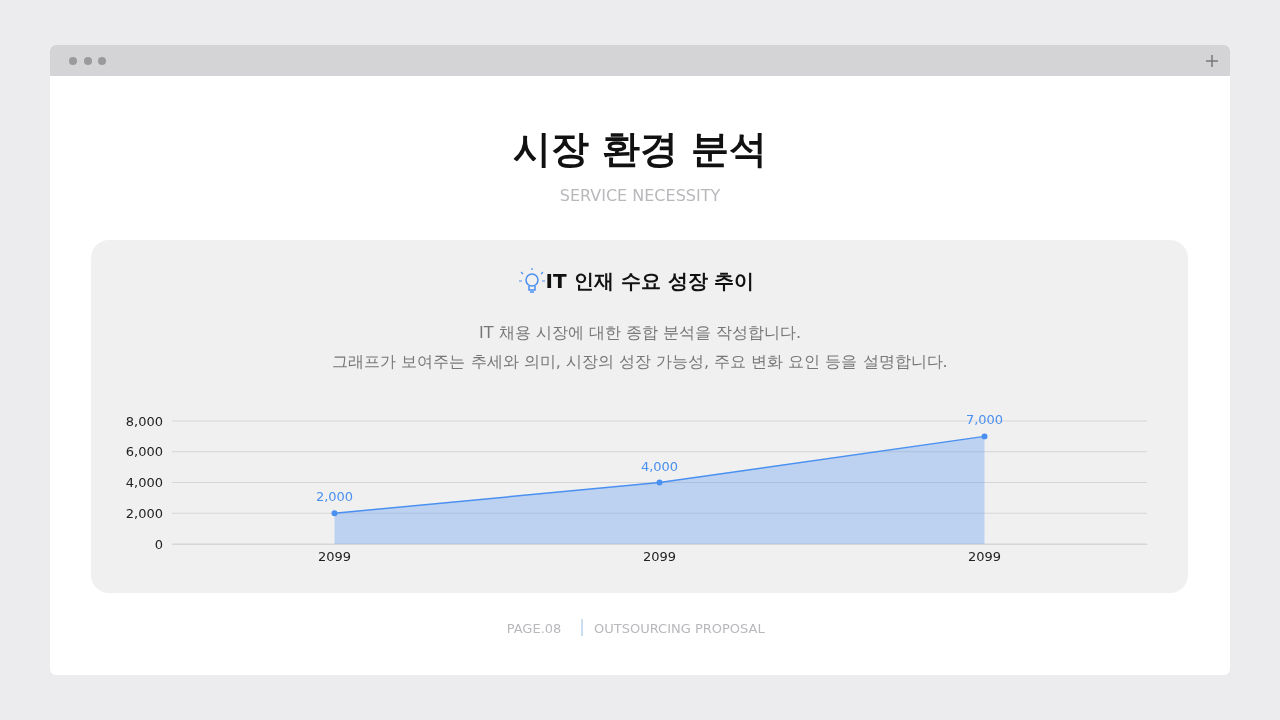 Image resolution: width=1280 pixels, height=720 pixels. I want to click on data-label: 2,000, so click(334, 497).